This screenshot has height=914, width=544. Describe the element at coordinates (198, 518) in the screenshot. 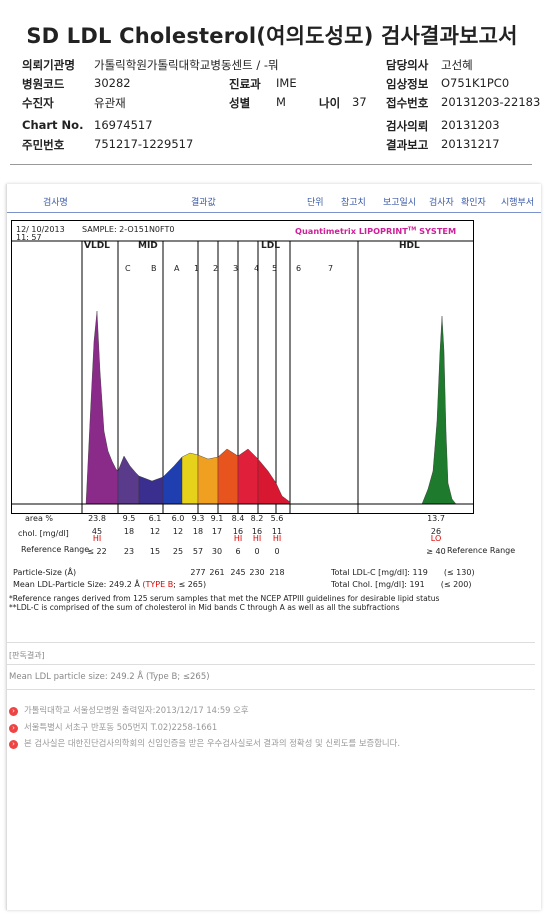

I see `area-value: 9.3` at that location.